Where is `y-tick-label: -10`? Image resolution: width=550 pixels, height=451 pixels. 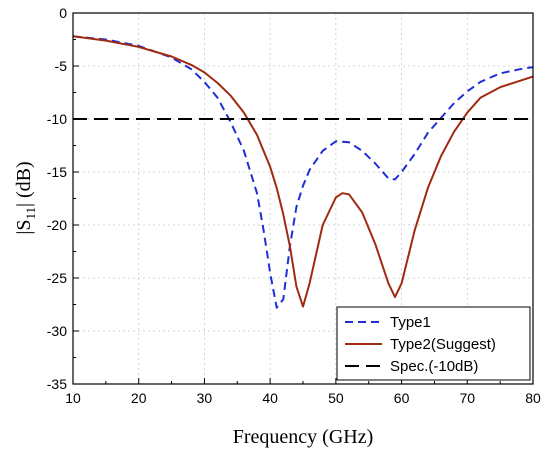
y-tick-label: -10 is located at coordinates (57, 119).